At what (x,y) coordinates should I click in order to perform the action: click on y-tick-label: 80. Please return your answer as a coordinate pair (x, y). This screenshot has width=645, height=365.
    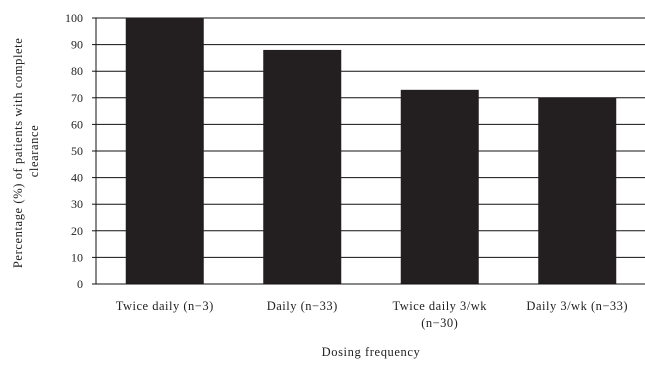
    Looking at the image, I should click on (77, 71).